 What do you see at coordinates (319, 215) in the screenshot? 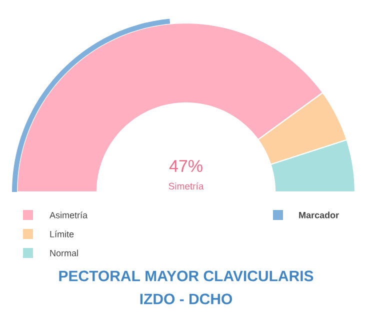
I see `category-label: Marcador` at bounding box center [319, 215].